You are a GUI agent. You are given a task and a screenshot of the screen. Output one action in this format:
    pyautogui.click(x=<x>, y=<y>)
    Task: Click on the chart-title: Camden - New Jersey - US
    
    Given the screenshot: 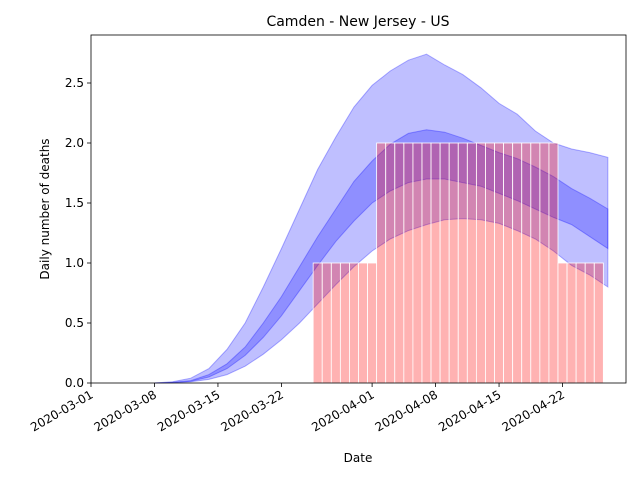 What is the action you would take?
    pyautogui.click(x=357, y=22)
    